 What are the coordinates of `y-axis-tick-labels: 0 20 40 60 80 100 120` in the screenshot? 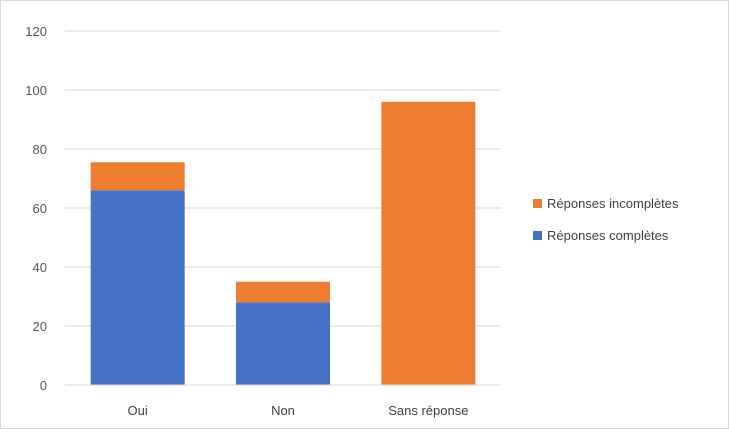 It's located at (36, 208).